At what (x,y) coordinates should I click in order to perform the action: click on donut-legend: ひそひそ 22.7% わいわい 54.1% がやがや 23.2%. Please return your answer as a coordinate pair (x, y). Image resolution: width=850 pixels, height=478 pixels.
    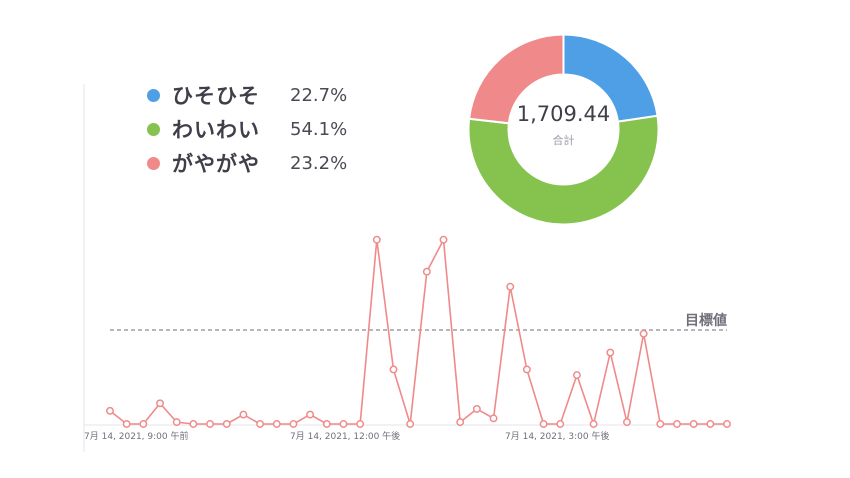
    Looking at the image, I should click on (247, 129).